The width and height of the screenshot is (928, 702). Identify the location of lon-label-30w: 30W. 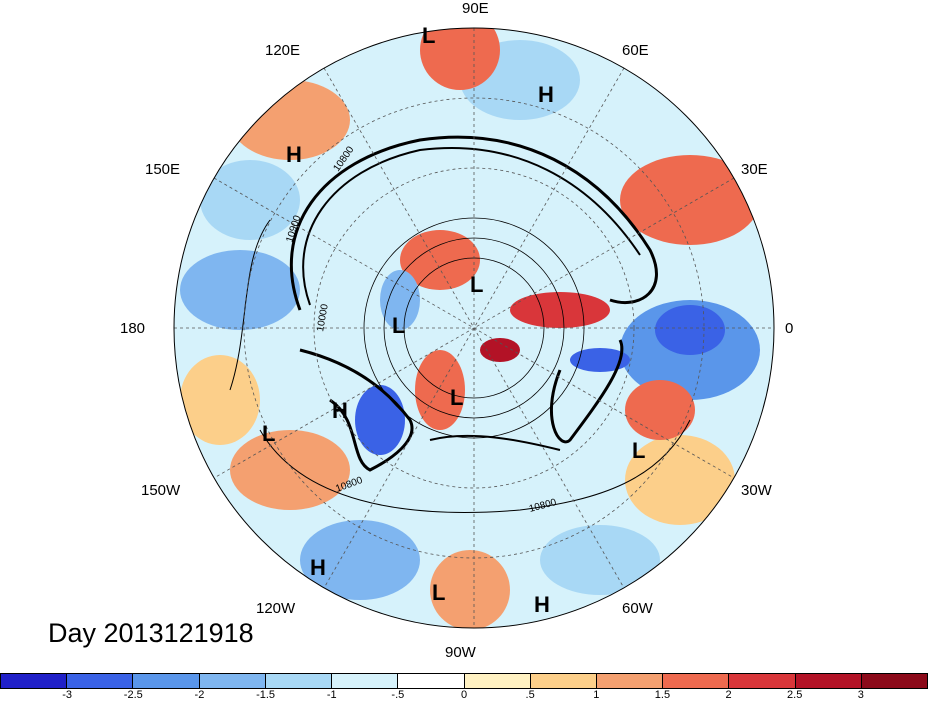
(757, 490).